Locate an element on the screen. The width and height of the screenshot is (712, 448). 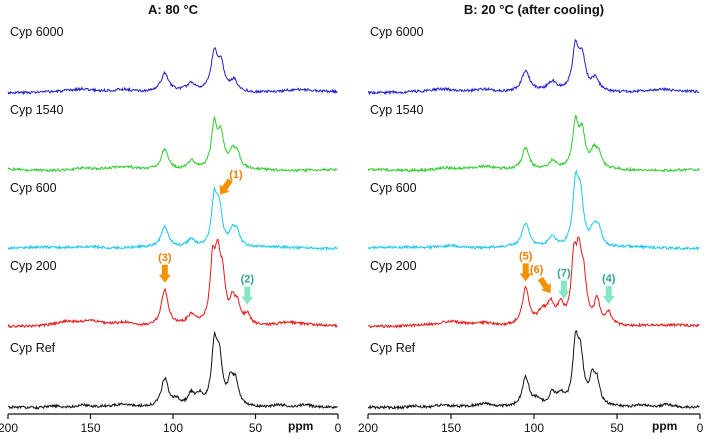
panel-a-title: A: 80 °C is located at coordinates (173, 9).